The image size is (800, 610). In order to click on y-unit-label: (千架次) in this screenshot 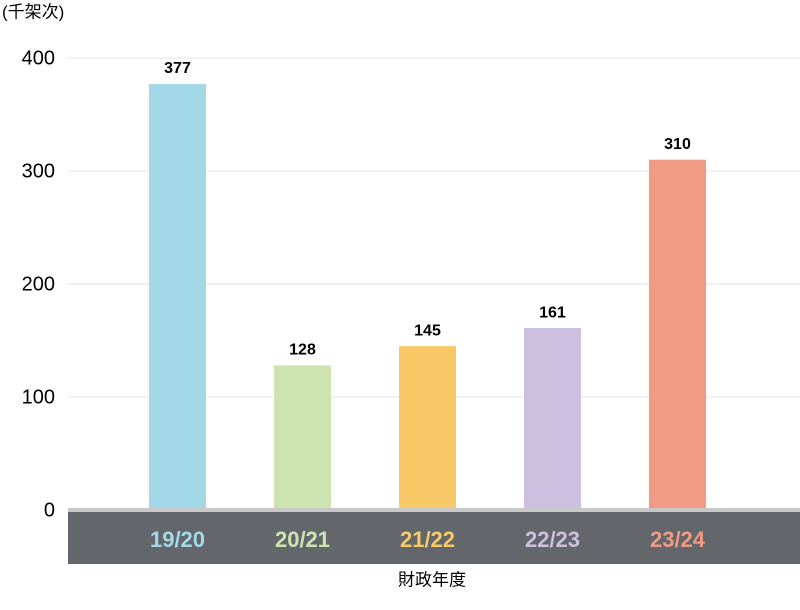, I will do `click(33, 11)`.